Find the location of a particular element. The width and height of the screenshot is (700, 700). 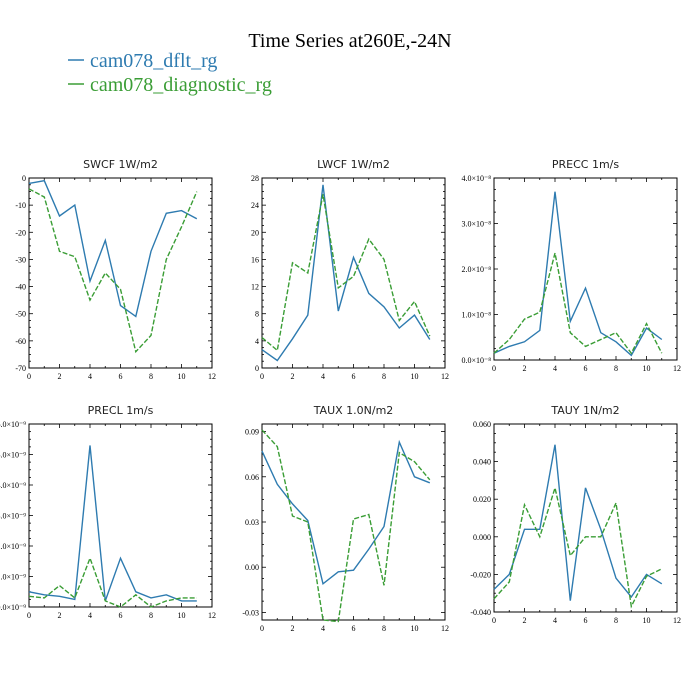

y-tick-label: 2.0×10⁻⁸ is located at coordinates (476, 269).